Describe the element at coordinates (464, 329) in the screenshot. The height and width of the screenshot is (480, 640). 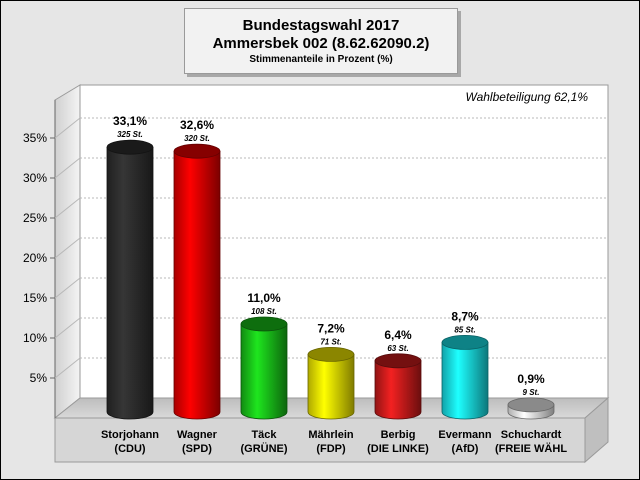
I see `votes-label: 85 St.` at that location.